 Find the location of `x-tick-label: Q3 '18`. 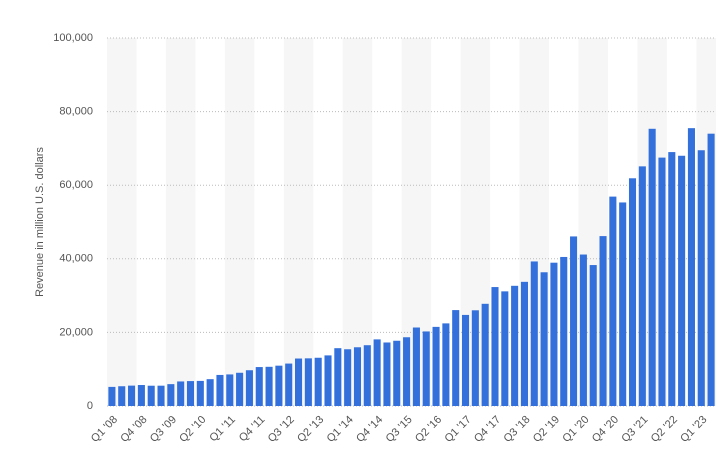

x-tick-label: Q3 '18 is located at coordinates (516, 429).